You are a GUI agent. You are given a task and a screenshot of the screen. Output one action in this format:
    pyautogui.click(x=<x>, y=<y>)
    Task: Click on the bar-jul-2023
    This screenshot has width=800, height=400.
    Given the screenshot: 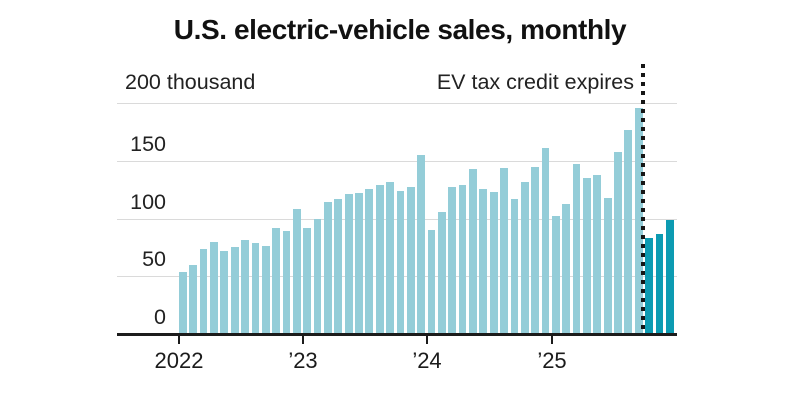 What is the action you would take?
    pyautogui.click(x=369, y=261)
    